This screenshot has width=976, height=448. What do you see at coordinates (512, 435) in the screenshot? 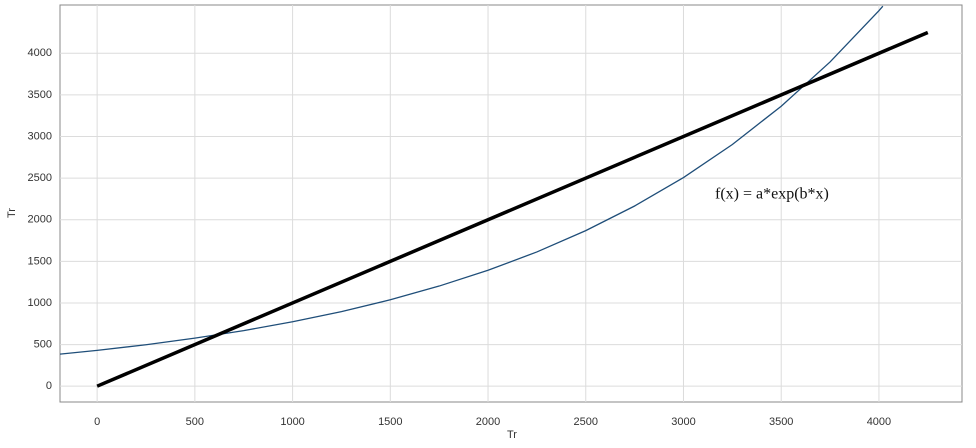
I see `x-axis-label: Tr` at bounding box center [512, 435].